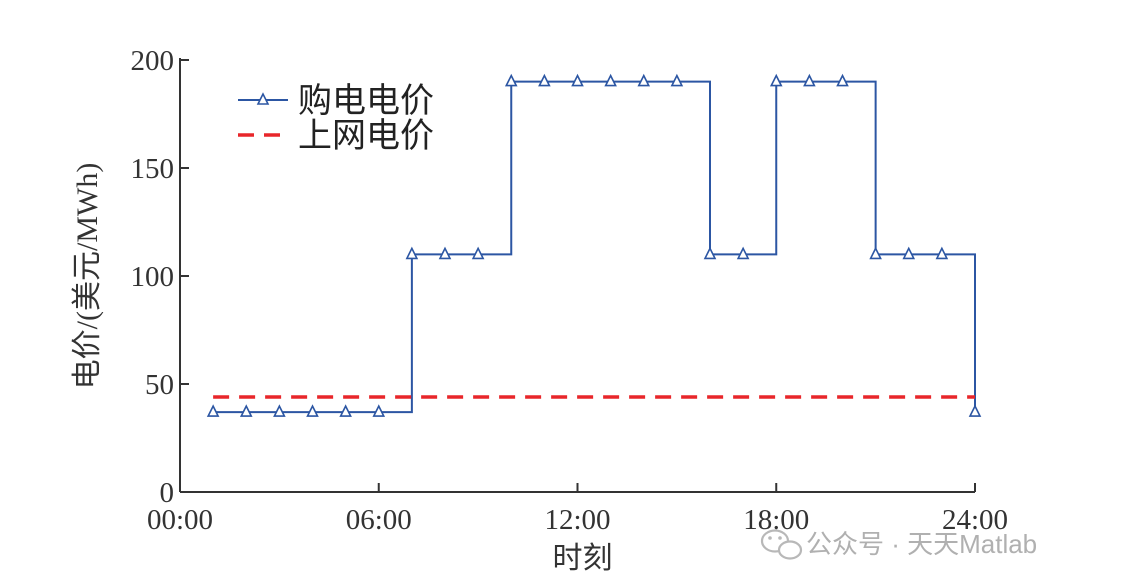  What do you see at coordinates (159, 385) in the screenshot?
I see `y-tick-label: 50` at bounding box center [159, 385].